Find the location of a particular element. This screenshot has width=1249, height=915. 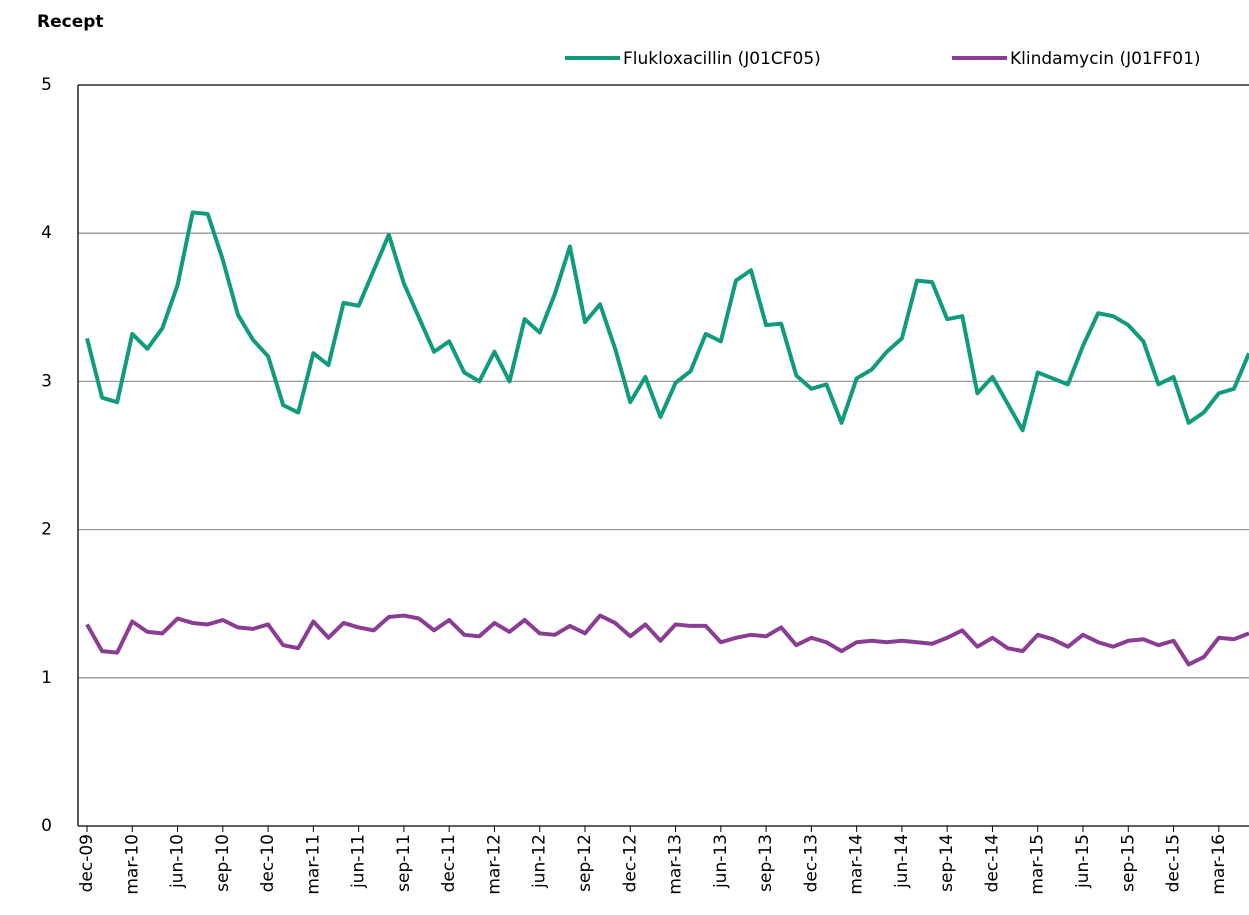

x-tick-label: jun-10 is located at coordinates (178, 861).